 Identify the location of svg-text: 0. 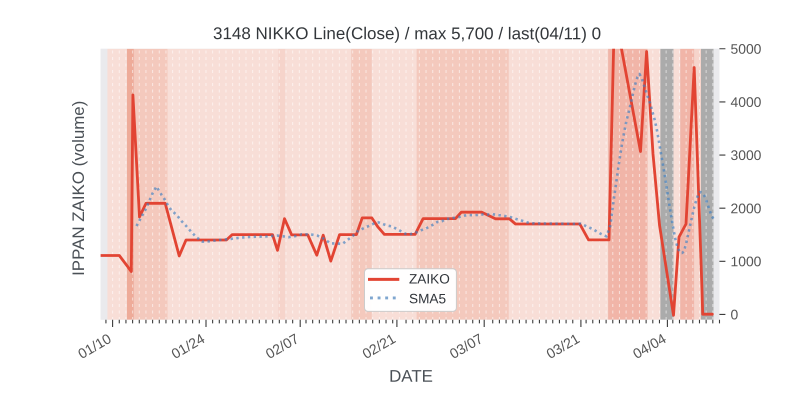
(734, 314).